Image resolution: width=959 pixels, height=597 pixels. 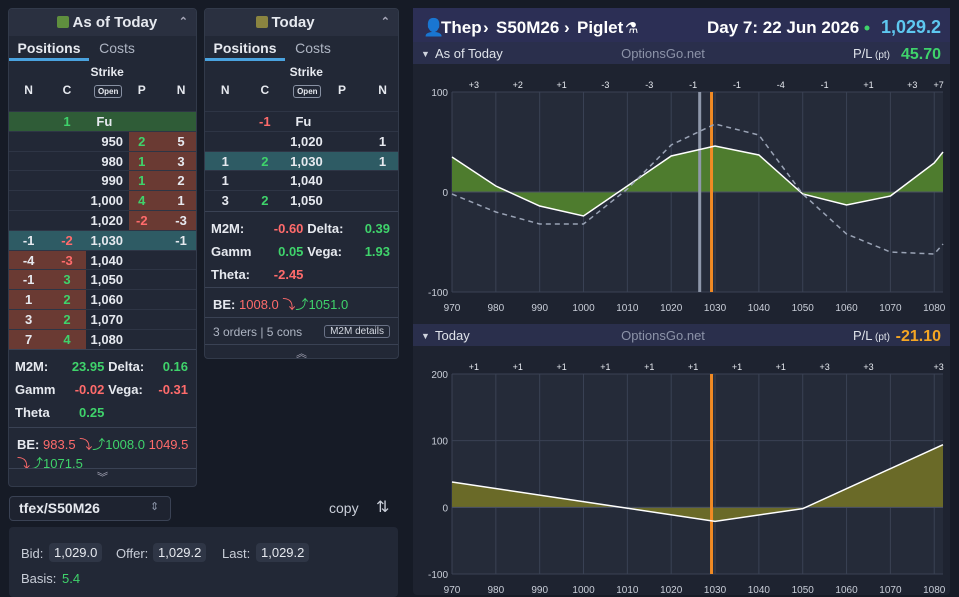 What do you see at coordinates (67, 260) in the screenshot?
I see `position-cell: -3` at bounding box center [67, 260].